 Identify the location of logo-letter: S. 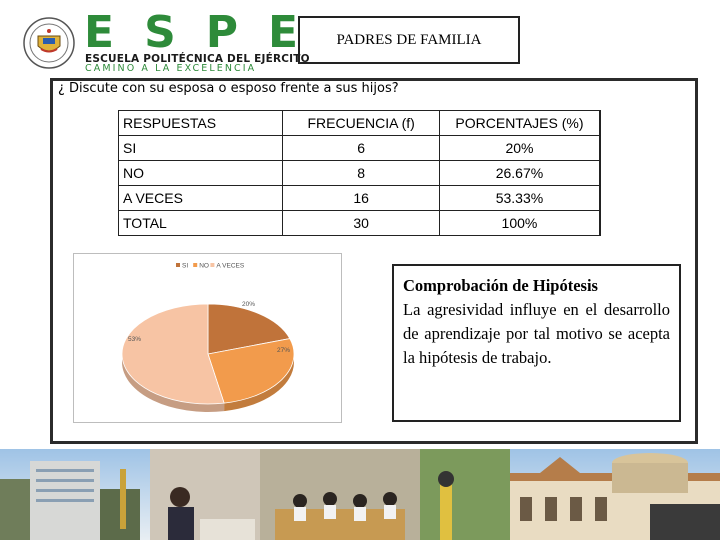
(160, 32).